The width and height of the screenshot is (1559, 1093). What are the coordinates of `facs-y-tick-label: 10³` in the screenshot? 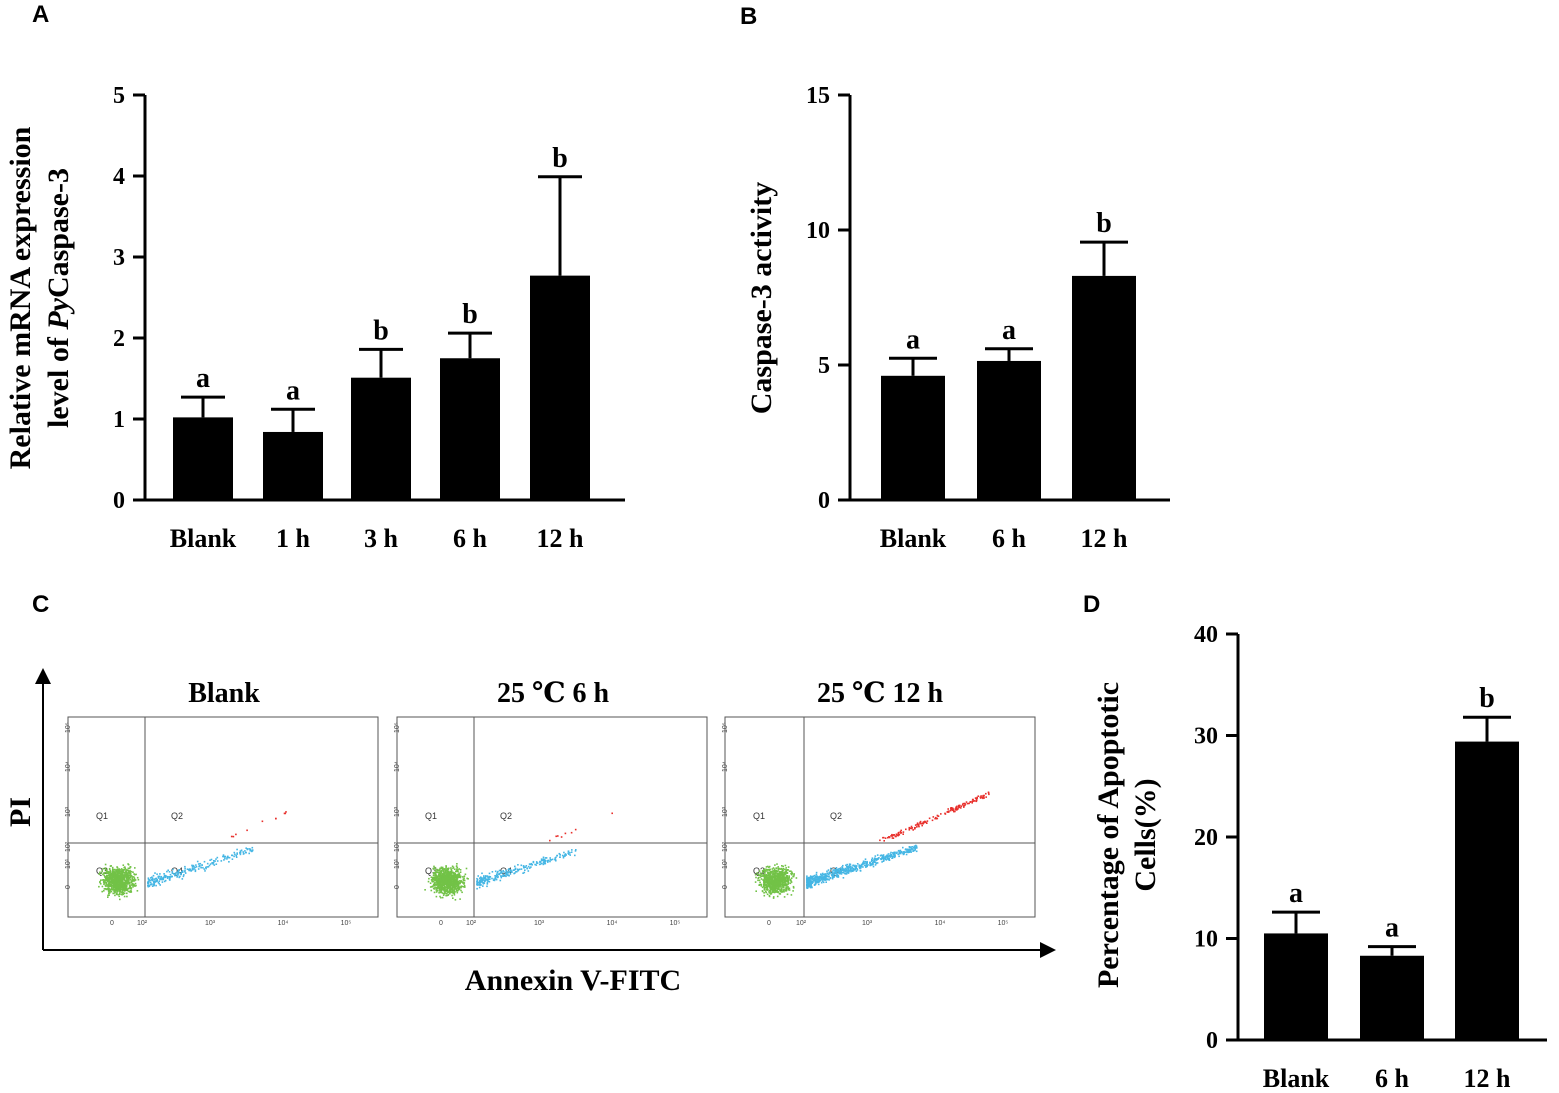 It's located at (68, 811).